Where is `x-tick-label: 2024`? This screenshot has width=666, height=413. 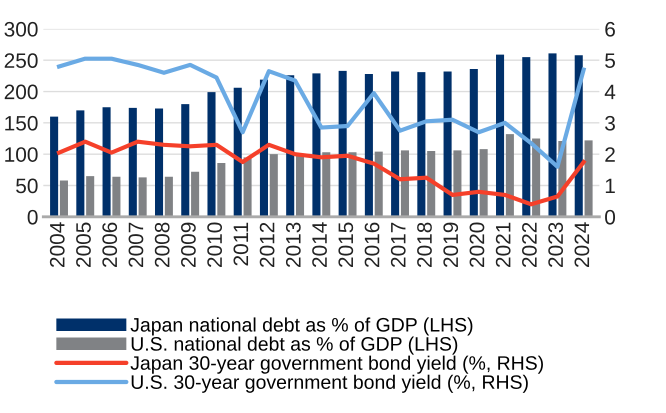
x-tick-label: 2024 is located at coordinates (582, 244).